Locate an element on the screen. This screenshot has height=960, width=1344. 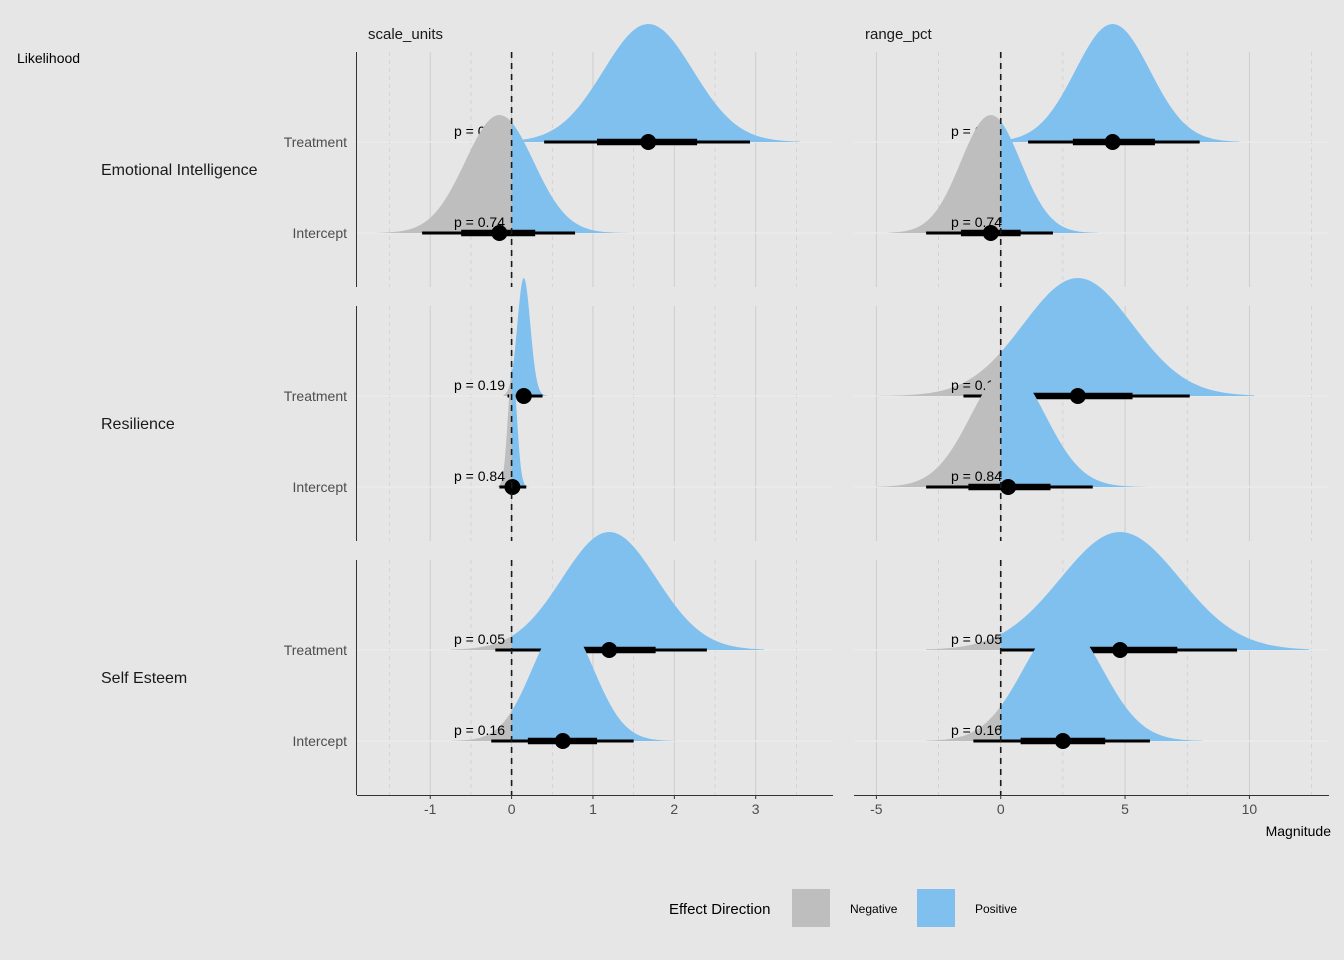
legend-label: Positive is located at coordinates (996, 909).